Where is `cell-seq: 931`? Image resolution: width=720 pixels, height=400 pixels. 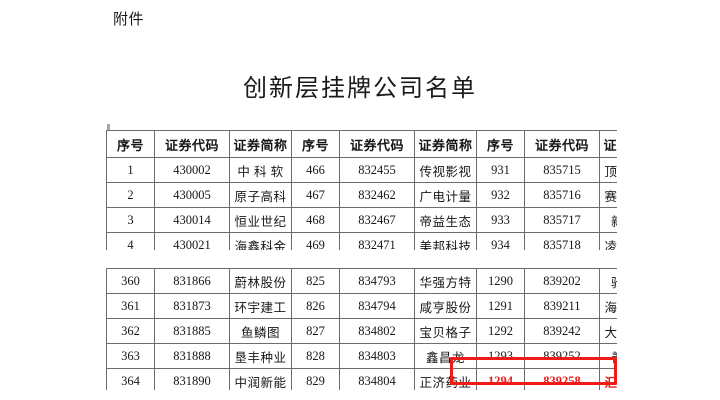 cell-seq: 931 is located at coordinates (500, 170).